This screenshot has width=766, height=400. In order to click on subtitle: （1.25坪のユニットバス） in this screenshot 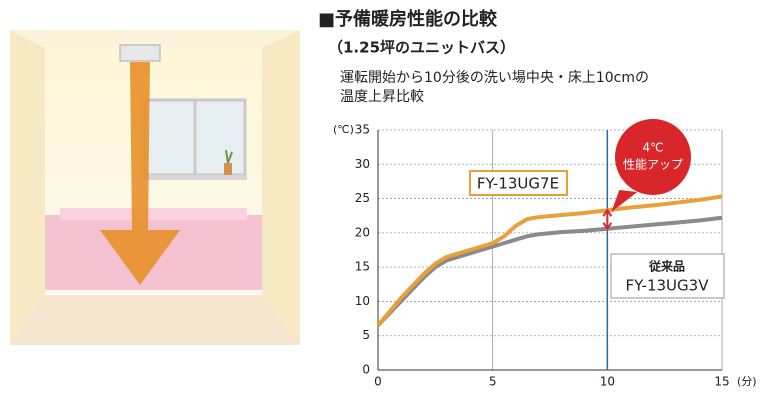, I will do `click(421, 48)`.